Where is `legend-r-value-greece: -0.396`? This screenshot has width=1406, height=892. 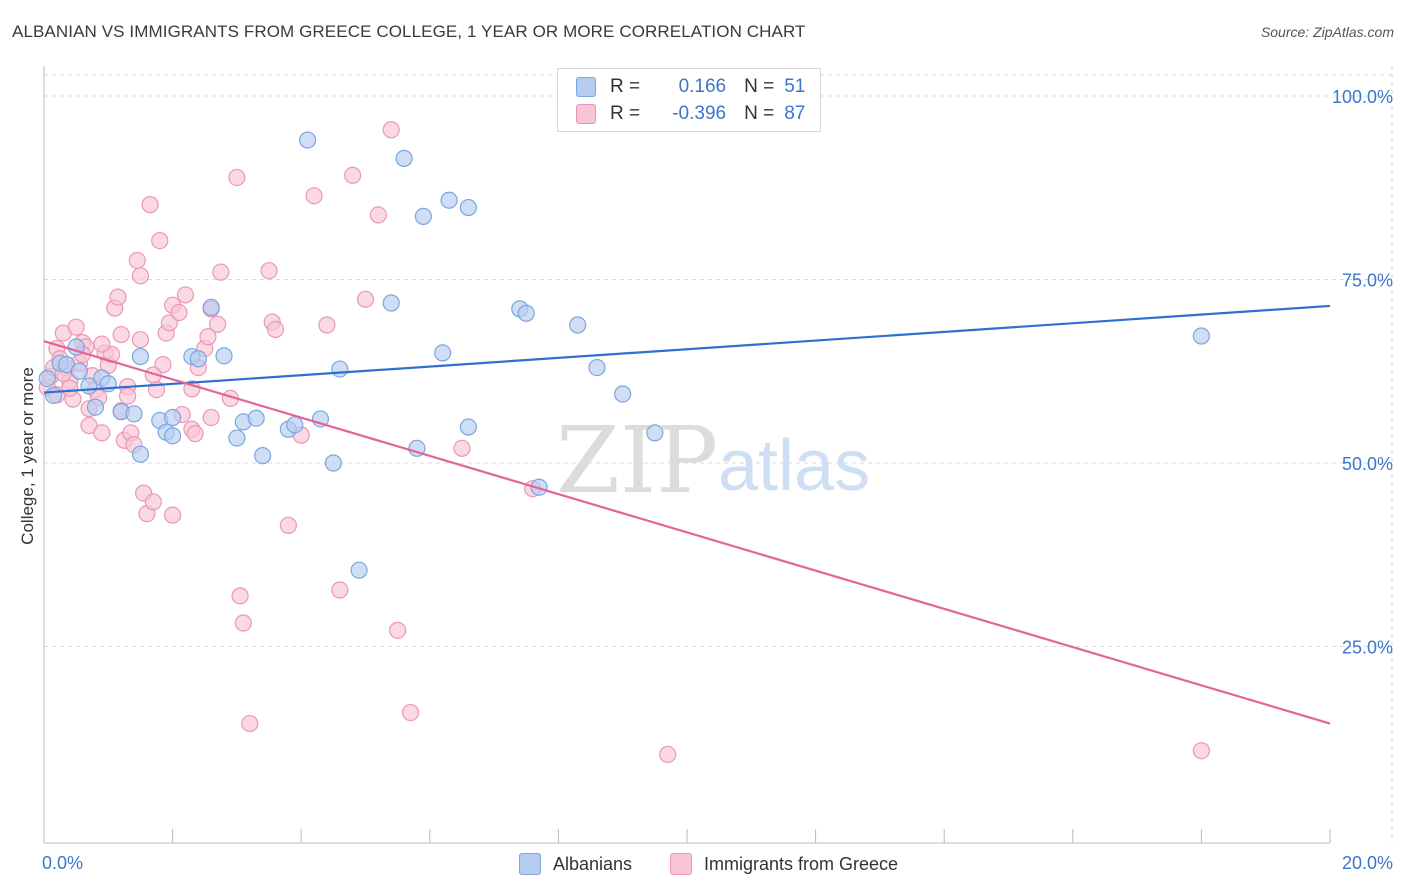 legend-r-value-greece: -0.396 is located at coordinates (699, 113).